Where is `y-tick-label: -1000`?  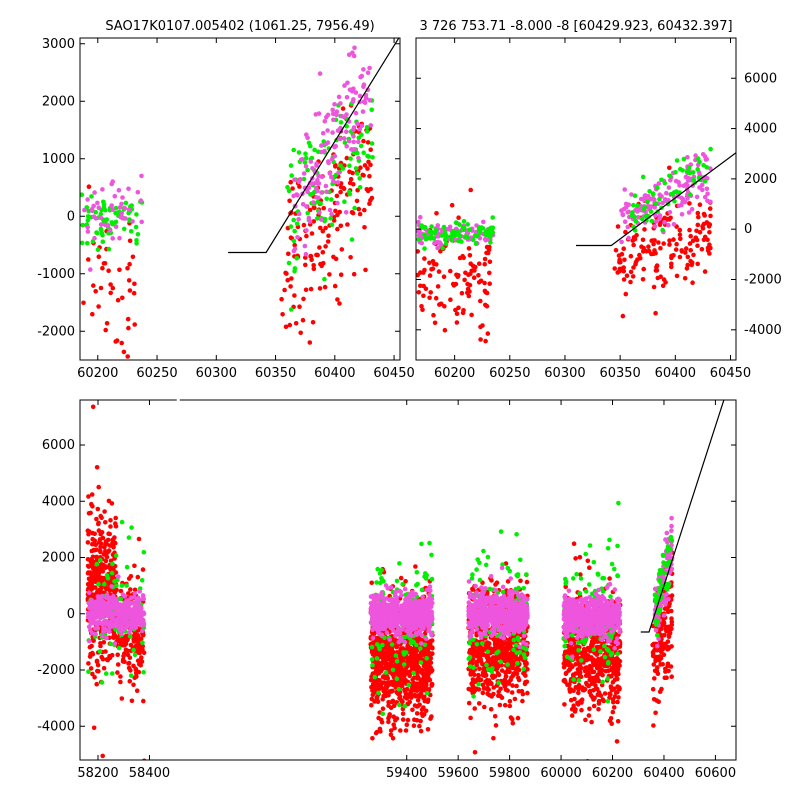
y-tick-label: -1000 is located at coordinates (56, 274).